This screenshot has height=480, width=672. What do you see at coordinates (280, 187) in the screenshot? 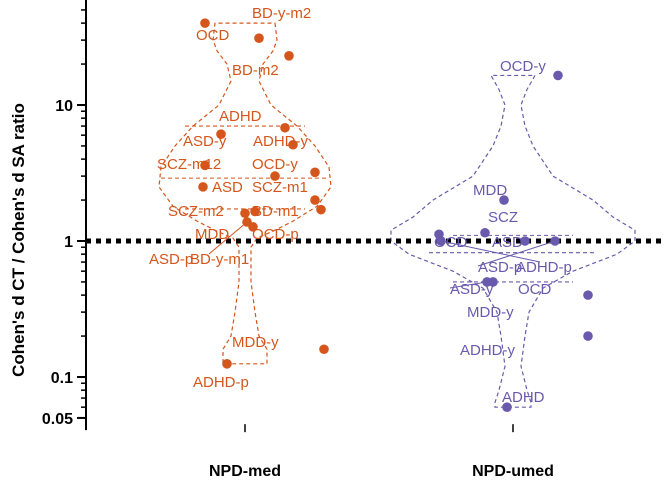
I see `point-label: SCZ-m1` at bounding box center [280, 187].